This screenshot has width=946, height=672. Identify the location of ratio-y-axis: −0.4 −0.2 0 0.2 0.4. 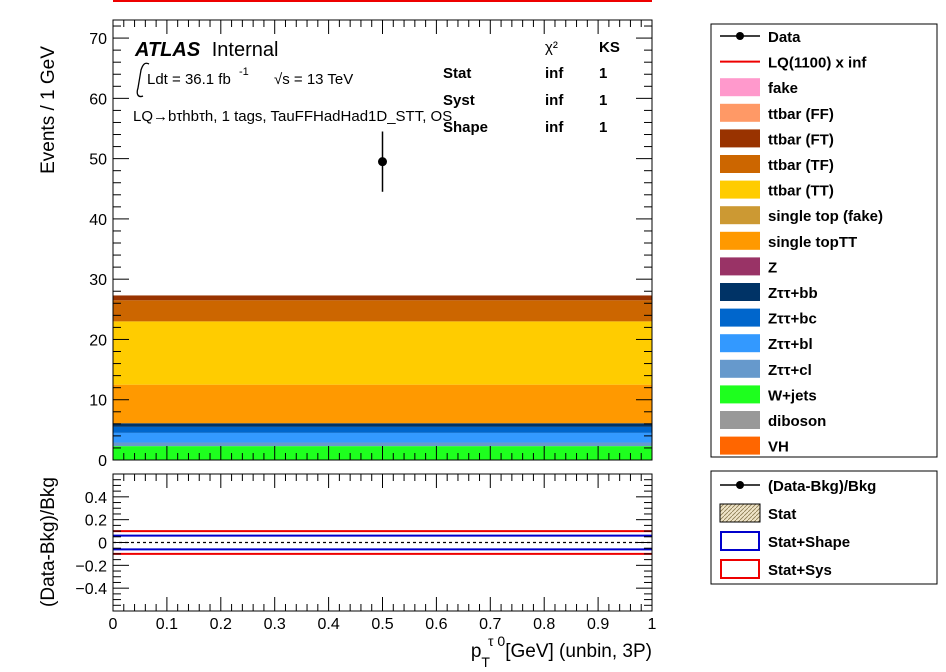
(363, 542).